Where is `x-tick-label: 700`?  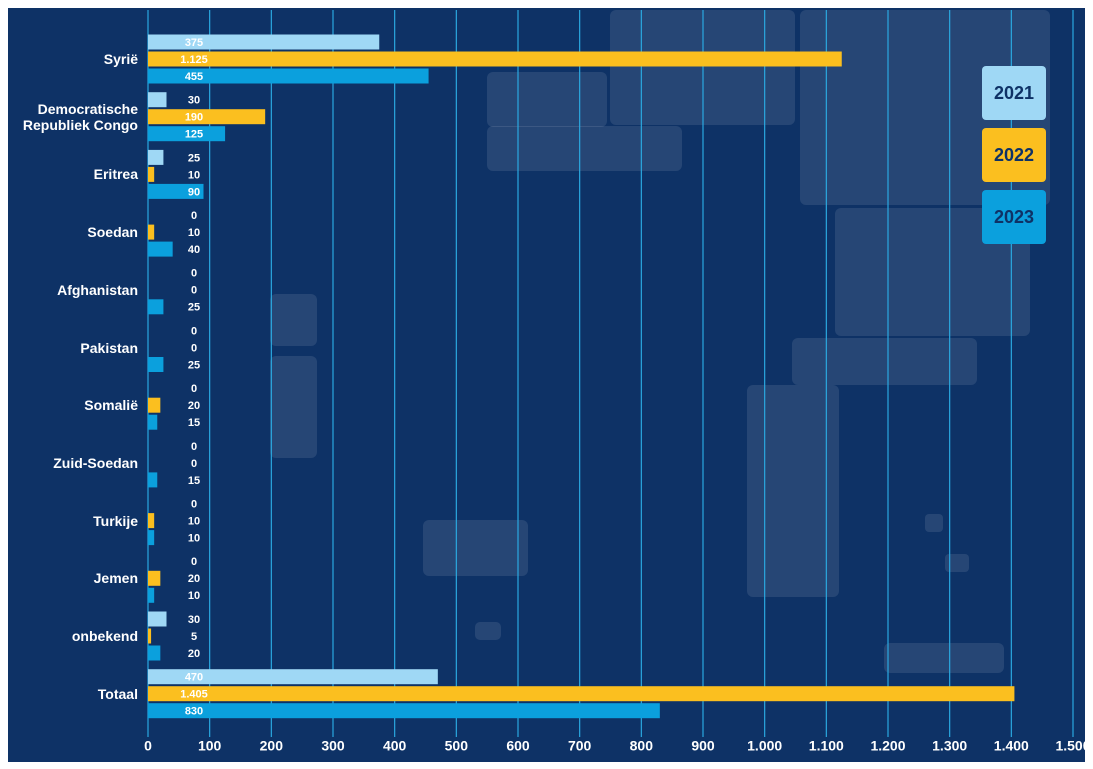 x-tick-label: 700 is located at coordinates (580, 746).